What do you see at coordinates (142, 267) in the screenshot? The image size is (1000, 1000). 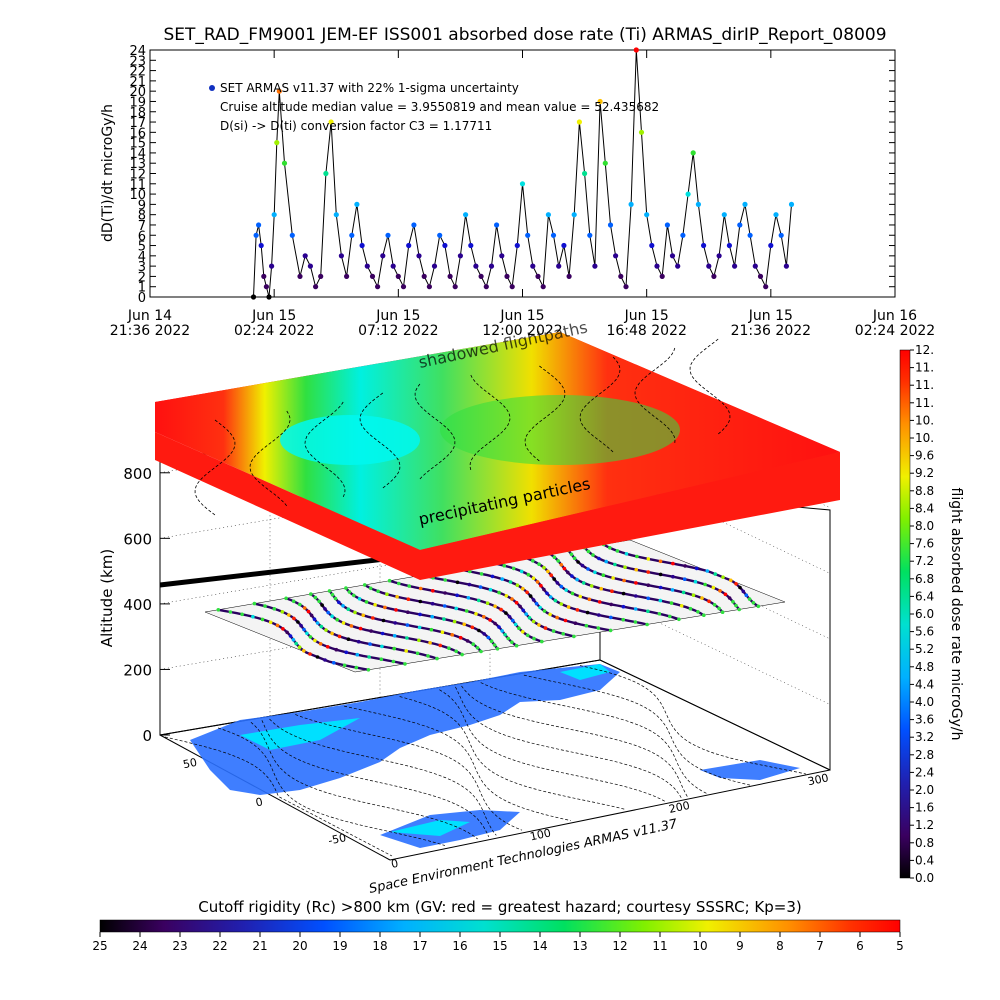 I see `y-tick-label: 3` at bounding box center [142, 267].